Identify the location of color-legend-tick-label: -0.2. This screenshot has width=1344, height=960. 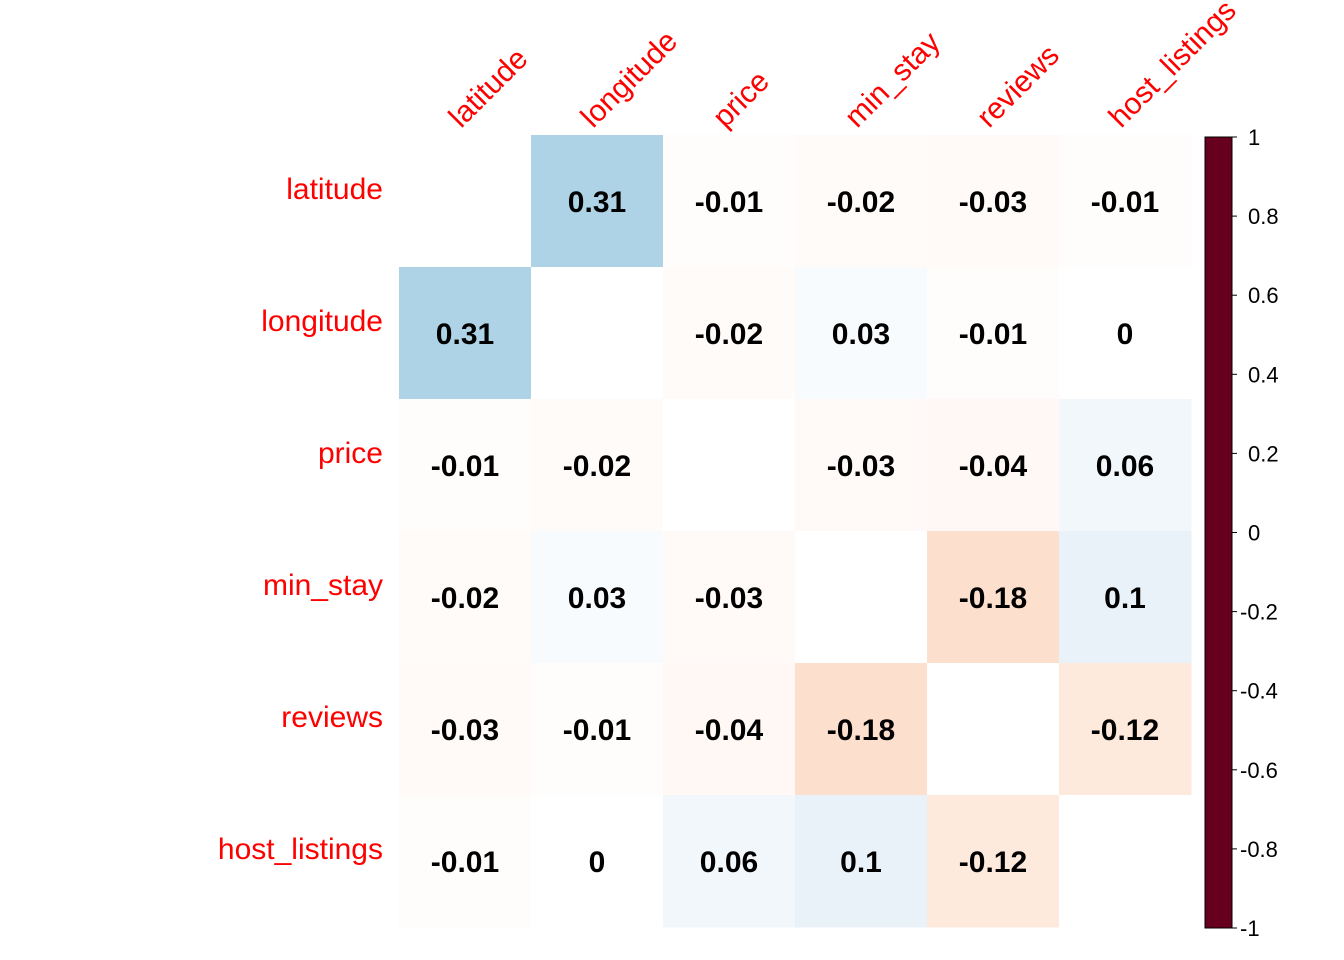
(1259, 612).